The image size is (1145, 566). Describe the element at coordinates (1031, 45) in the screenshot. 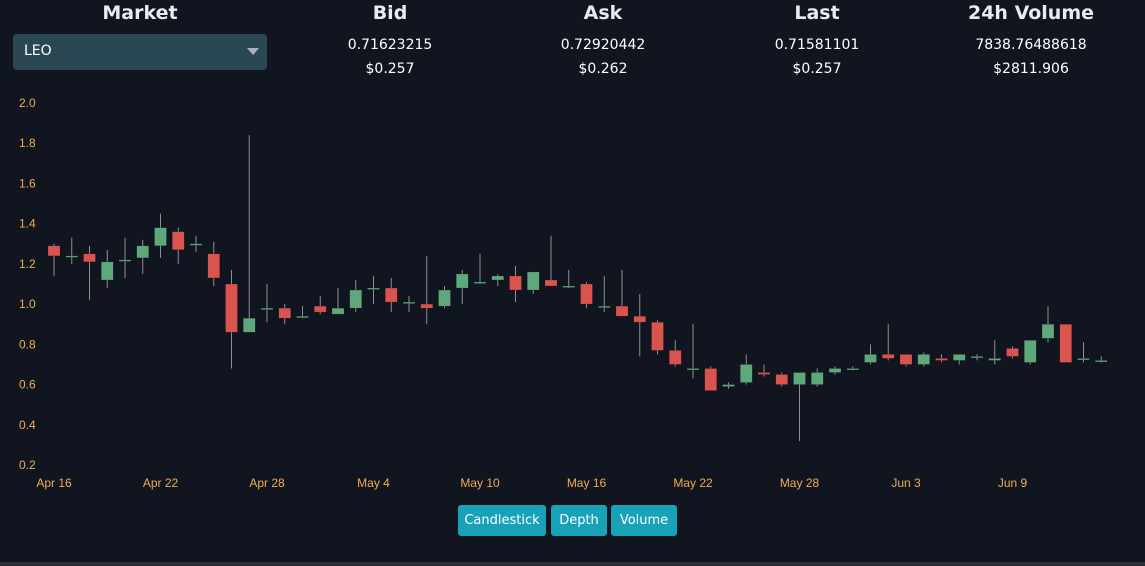

I see `volume-value: 7838.76488618` at that location.